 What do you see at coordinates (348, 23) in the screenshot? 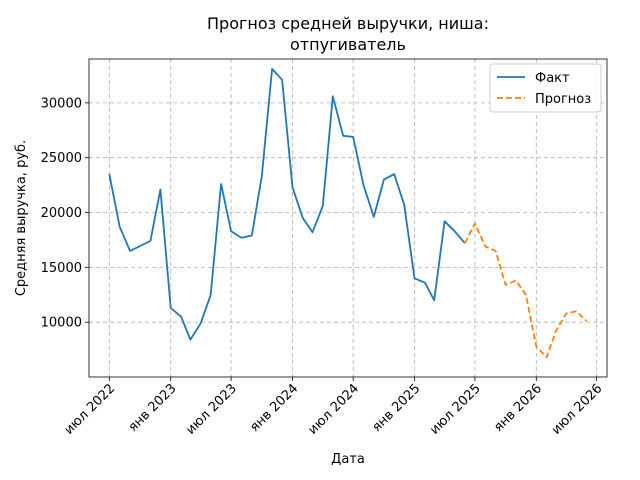
I see `chart-title: Прогноз средней выручки, ниша:` at bounding box center [348, 23].